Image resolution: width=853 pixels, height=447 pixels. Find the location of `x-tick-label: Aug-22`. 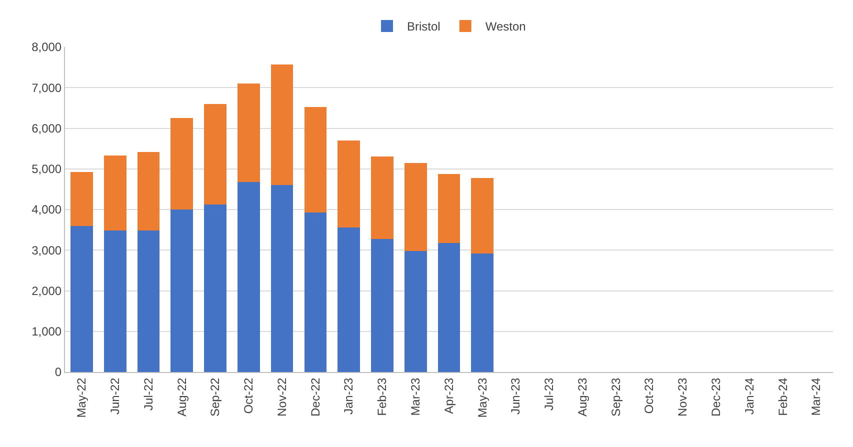

x-tick-label: Aug-22 is located at coordinates (181, 397).